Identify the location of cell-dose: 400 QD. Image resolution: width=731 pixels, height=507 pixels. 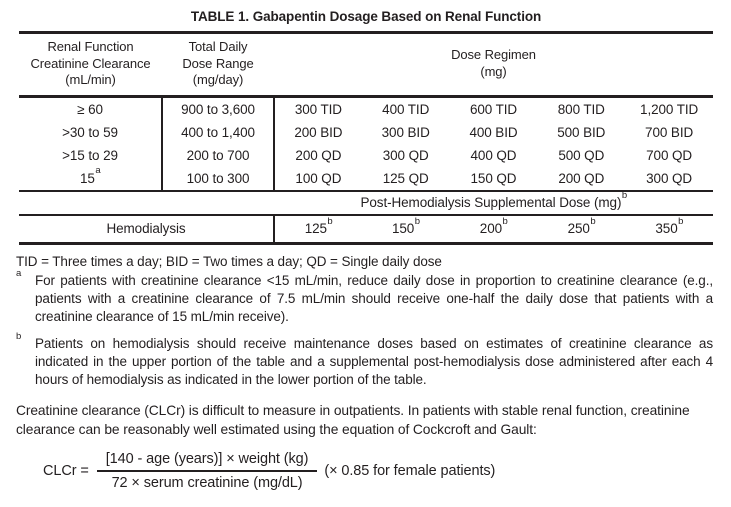
(493, 155).